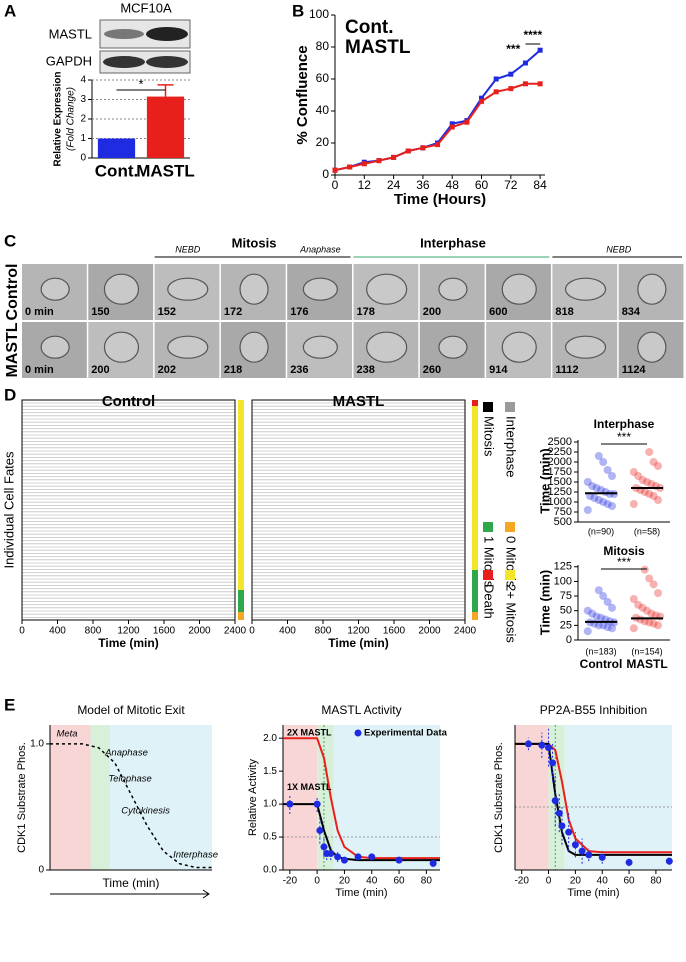 The image size is (686, 962). Describe the element at coordinates (566, 625) in the screenshot. I see `y-tick-label: 25` at that location.